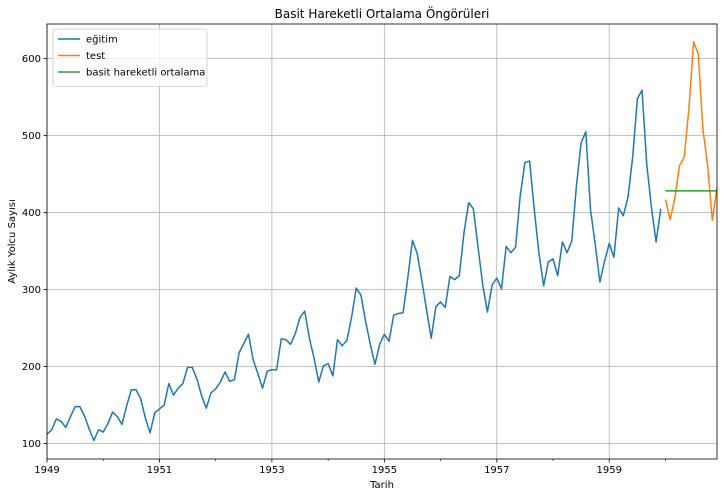 The image size is (724, 497). What do you see at coordinates (381, 485) in the screenshot?
I see `x-axis-title: Tarih` at bounding box center [381, 485].